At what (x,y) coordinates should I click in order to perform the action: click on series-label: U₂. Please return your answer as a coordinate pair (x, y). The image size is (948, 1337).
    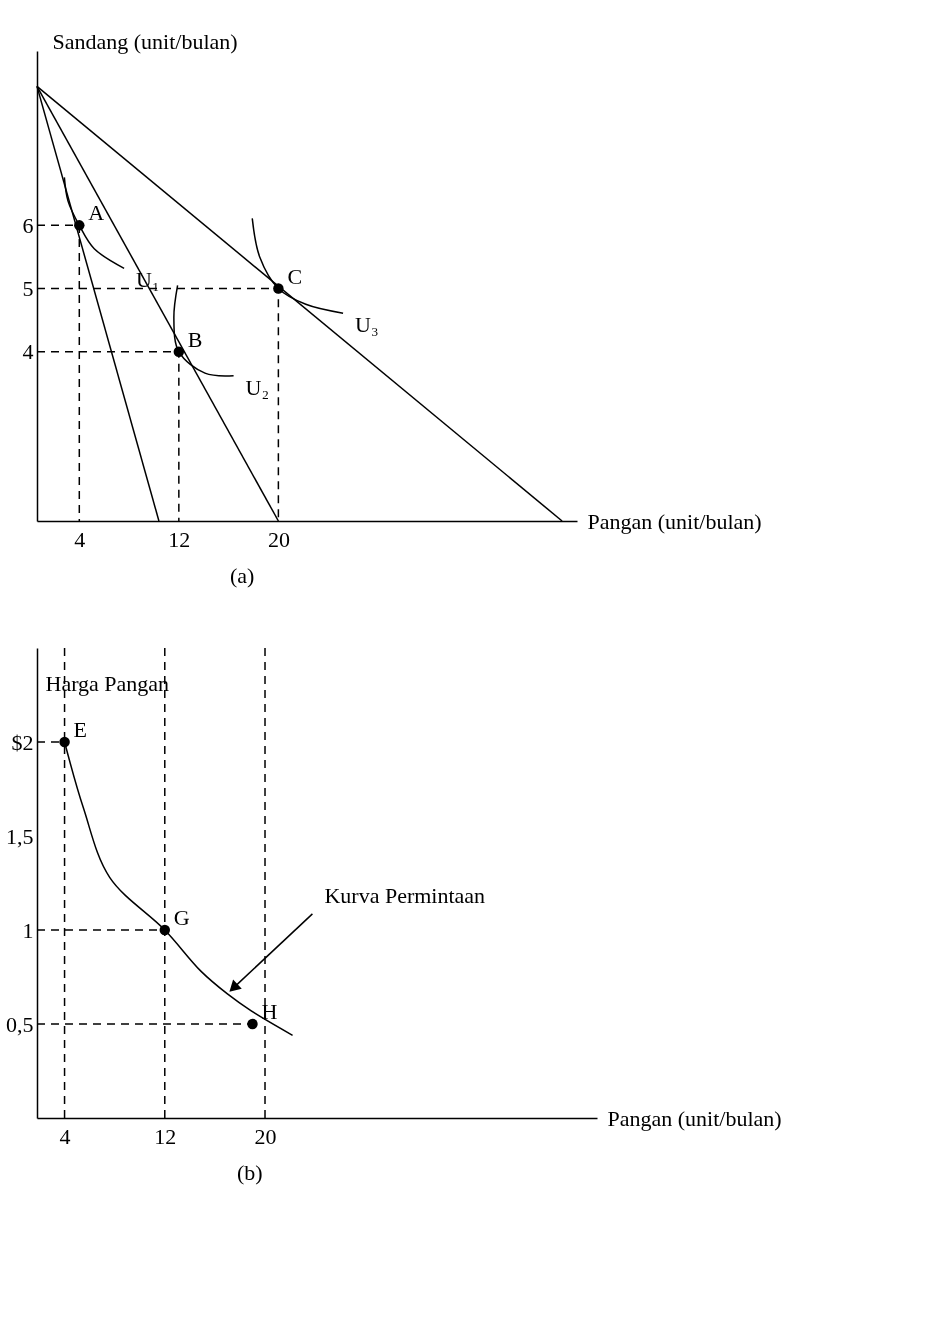
    Looking at the image, I should click on (257, 387).